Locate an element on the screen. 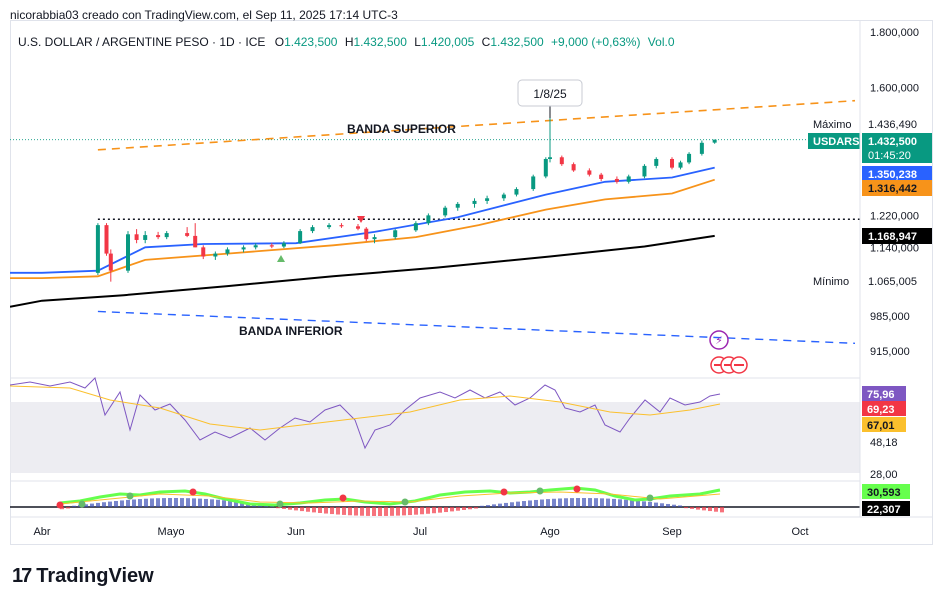 Image resolution: width=943 pixels, height=605 pixels. rsi-line is located at coordinates (365, 413).